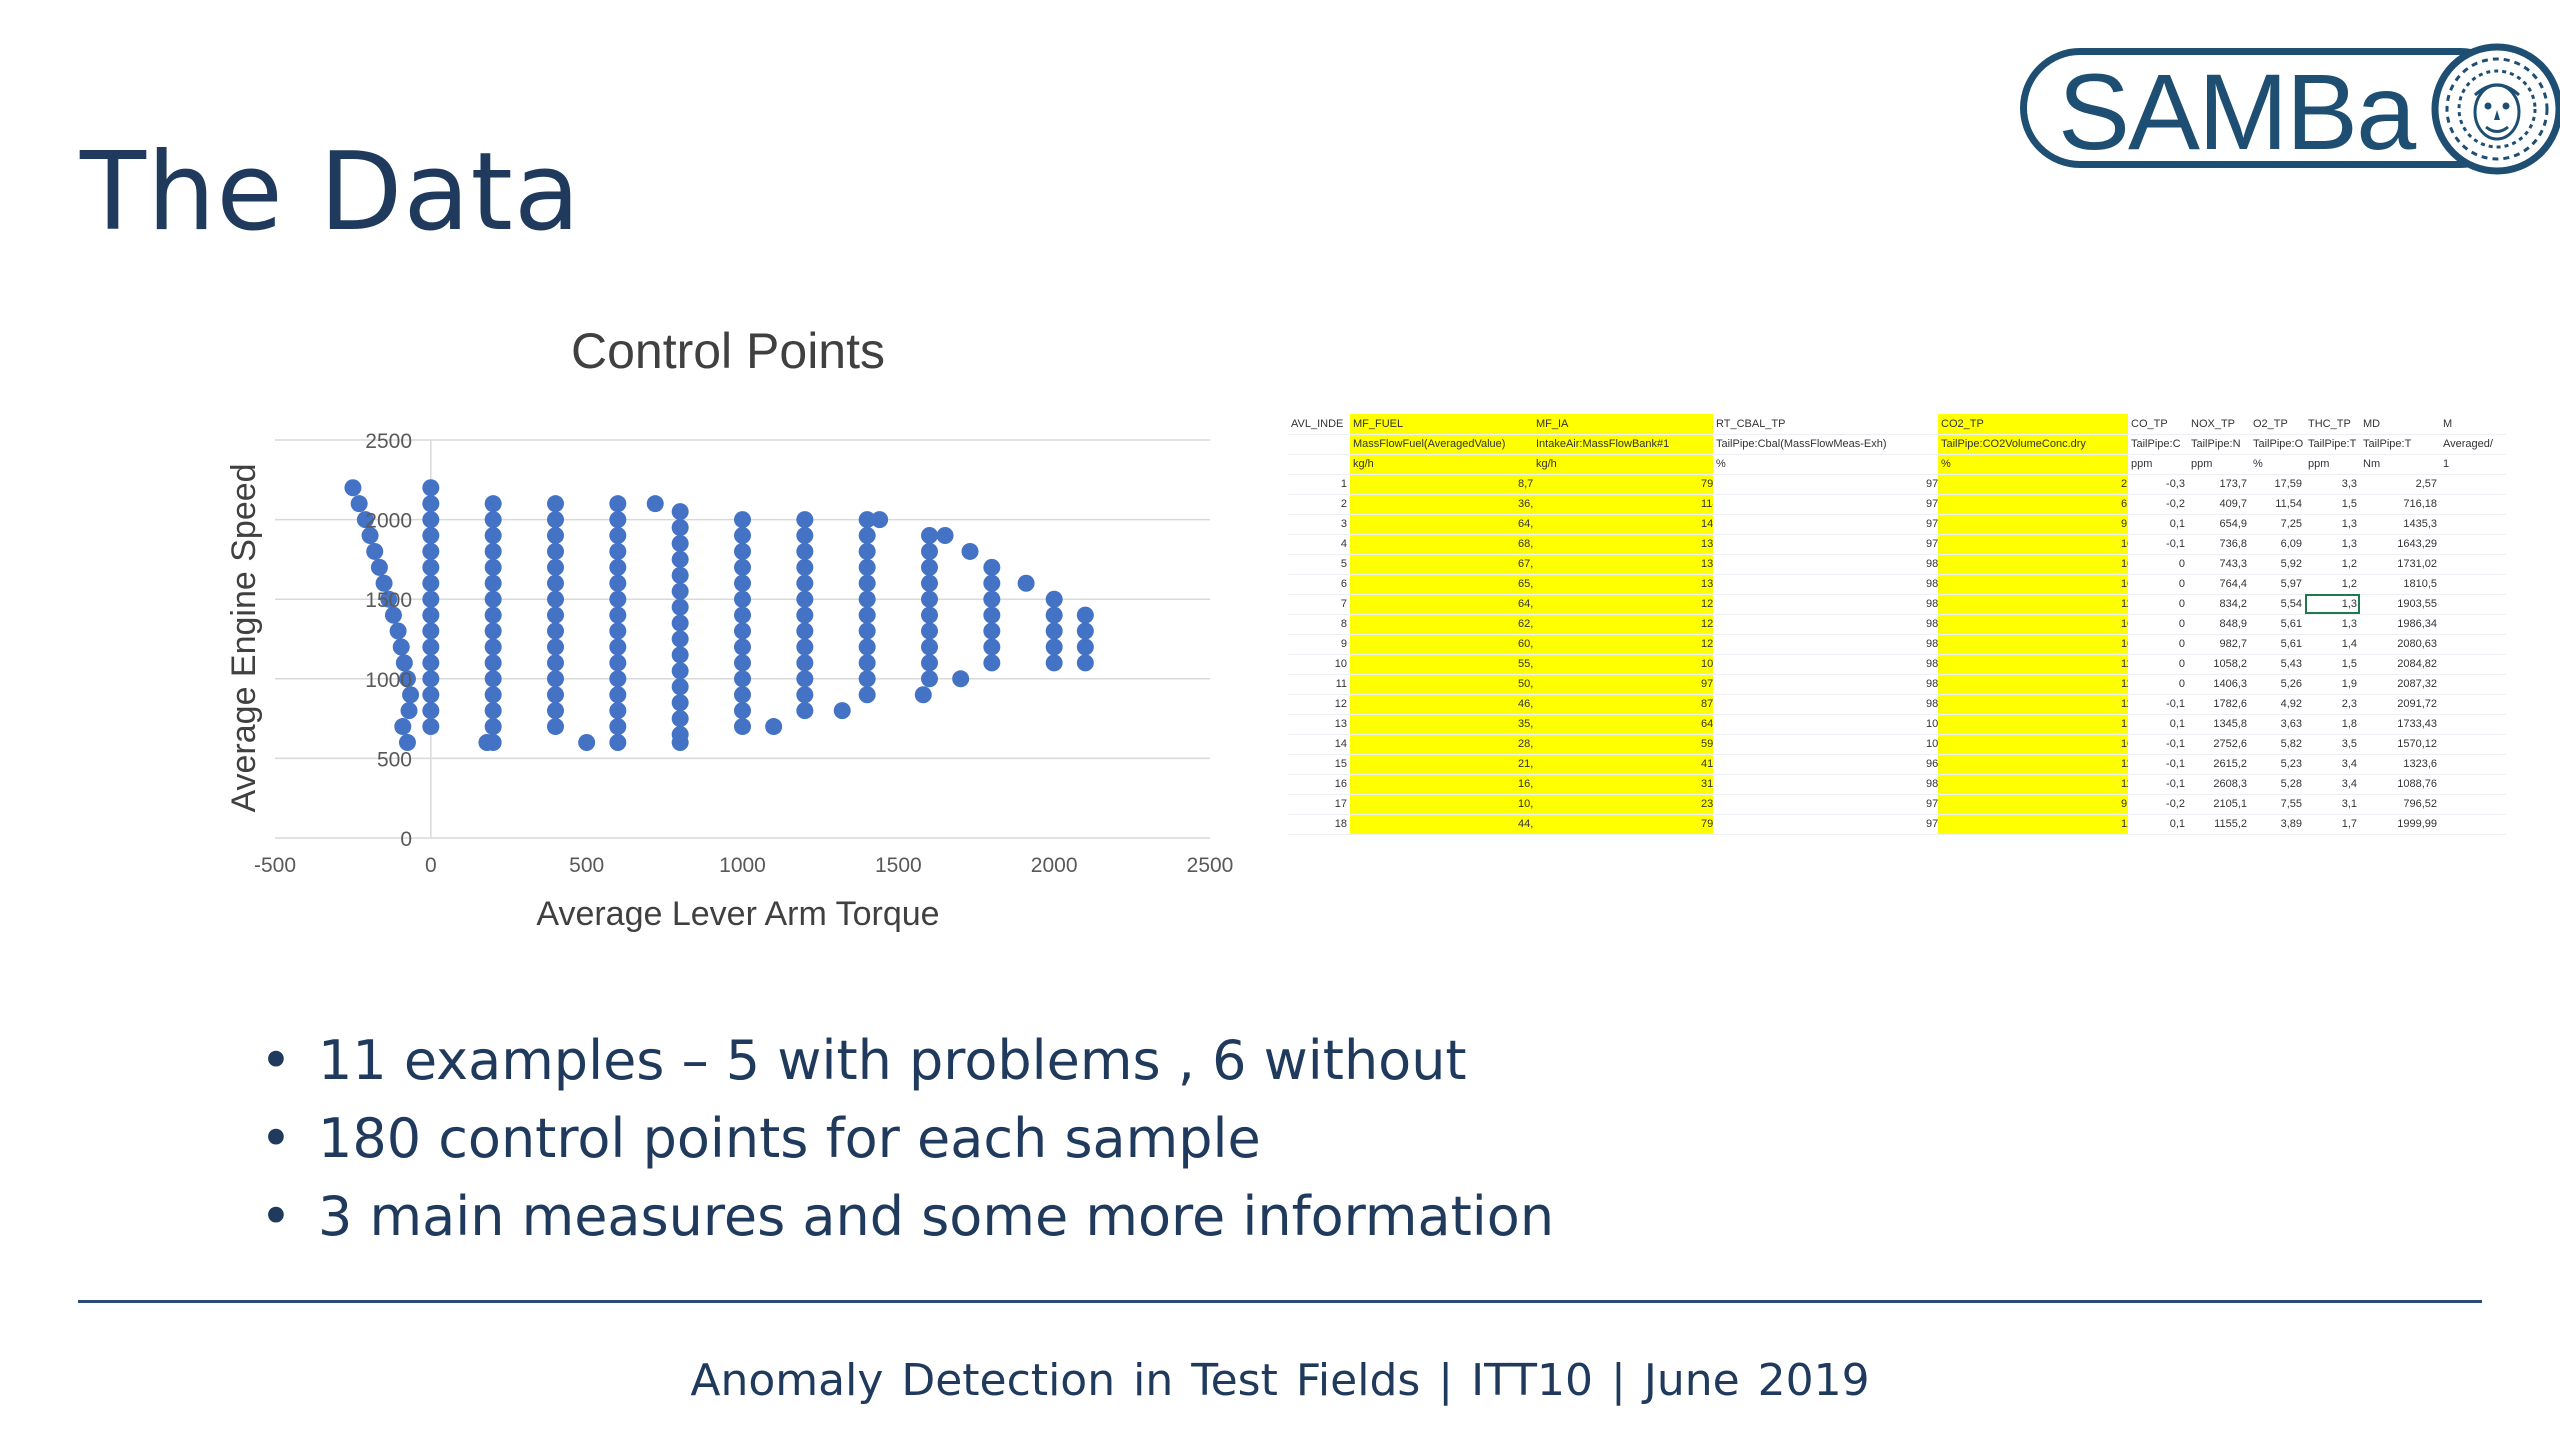 This screenshot has width=2560, height=1440. Describe the element at coordinates (2277, 424) in the screenshot. I see `spreadsheet-cell: O2_TP` at that location.